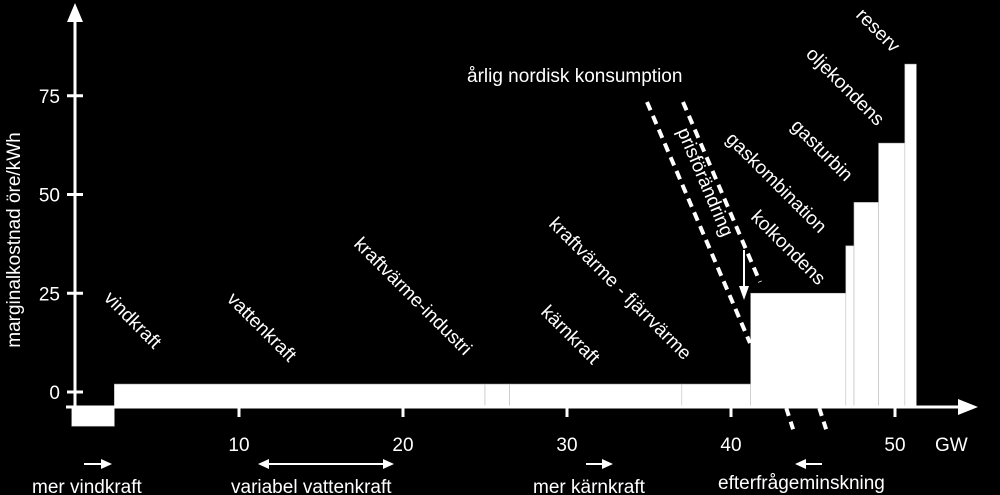 This screenshot has height=495, width=1000. Describe the element at coordinates (263, 464) in the screenshot. I see `hydro-arrowhead-left` at that location.